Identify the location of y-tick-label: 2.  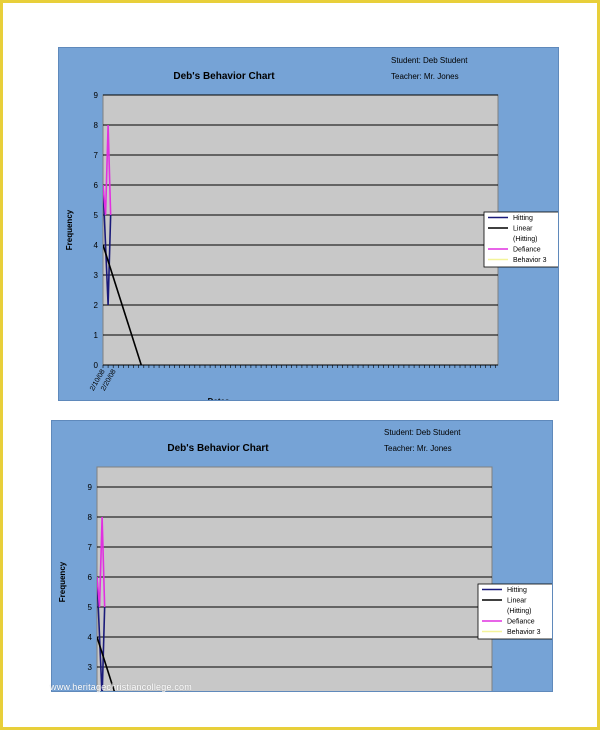
(96, 305).